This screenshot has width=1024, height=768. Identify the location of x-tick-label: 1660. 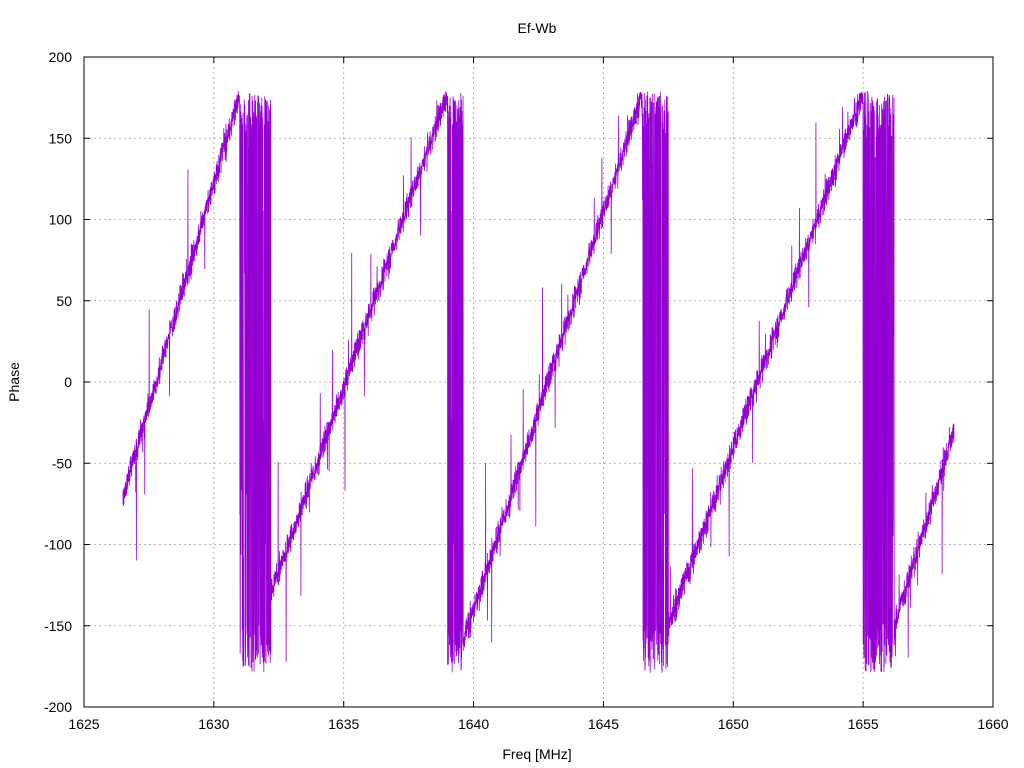
(992, 724).